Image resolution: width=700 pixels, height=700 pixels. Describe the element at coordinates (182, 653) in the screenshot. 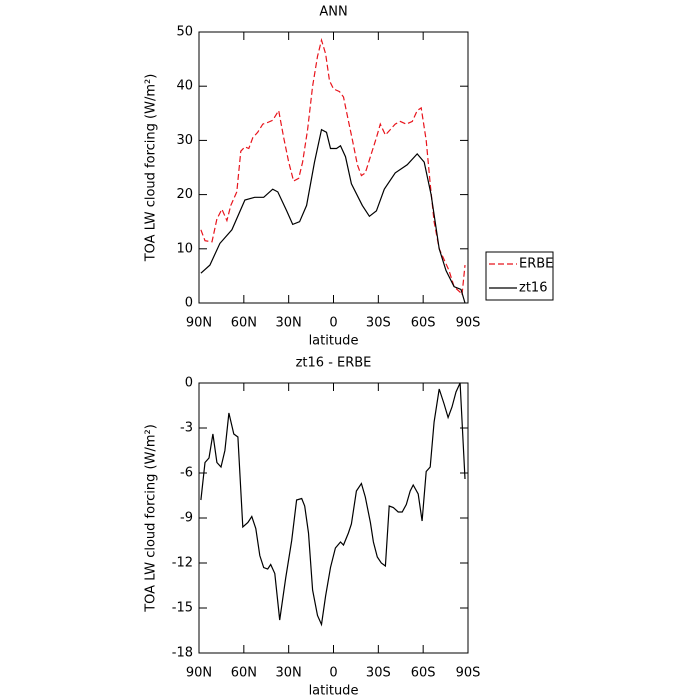

I see `y-tick-label: -18` at that location.